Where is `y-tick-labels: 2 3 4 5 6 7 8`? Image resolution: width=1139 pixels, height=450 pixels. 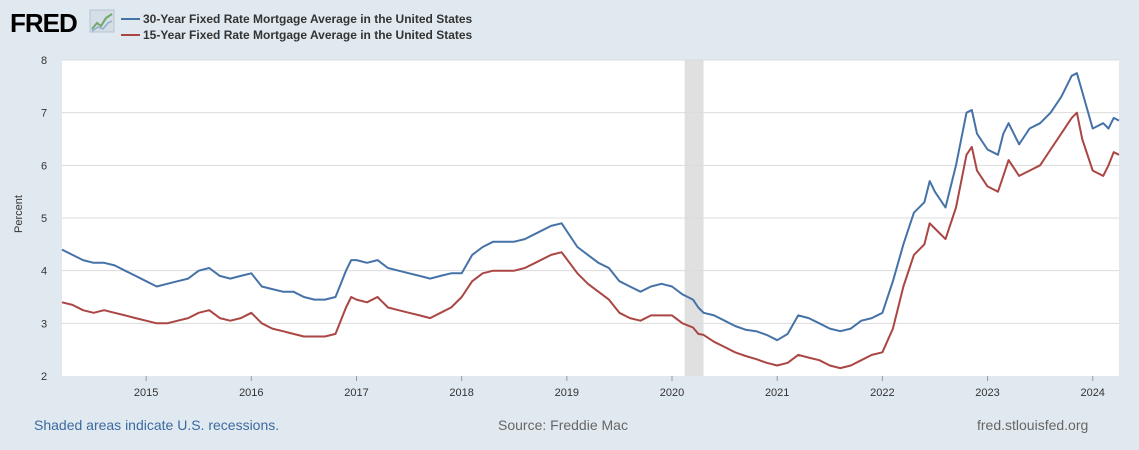 y-tick-labels: 2 3 4 5 6 7 8 is located at coordinates (44, 219).